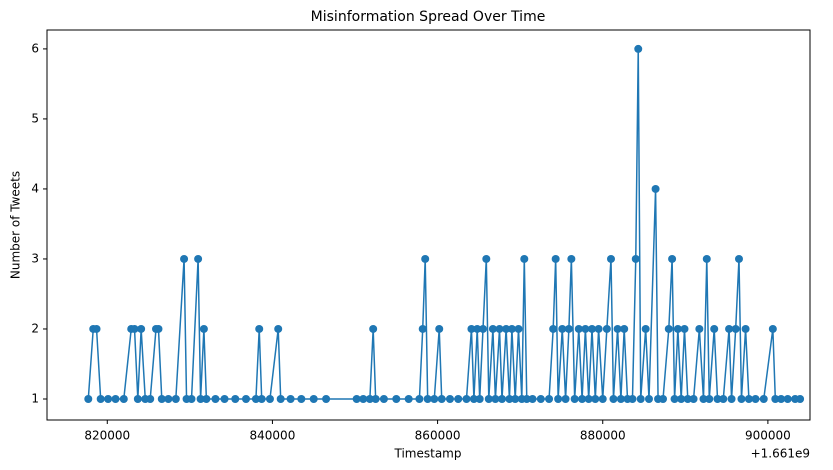 Image resolution: width=833 pixels, height=470 pixels. Describe the element at coordinates (16, 225) in the screenshot. I see `y-axis-label: Number of Tweets` at that location.